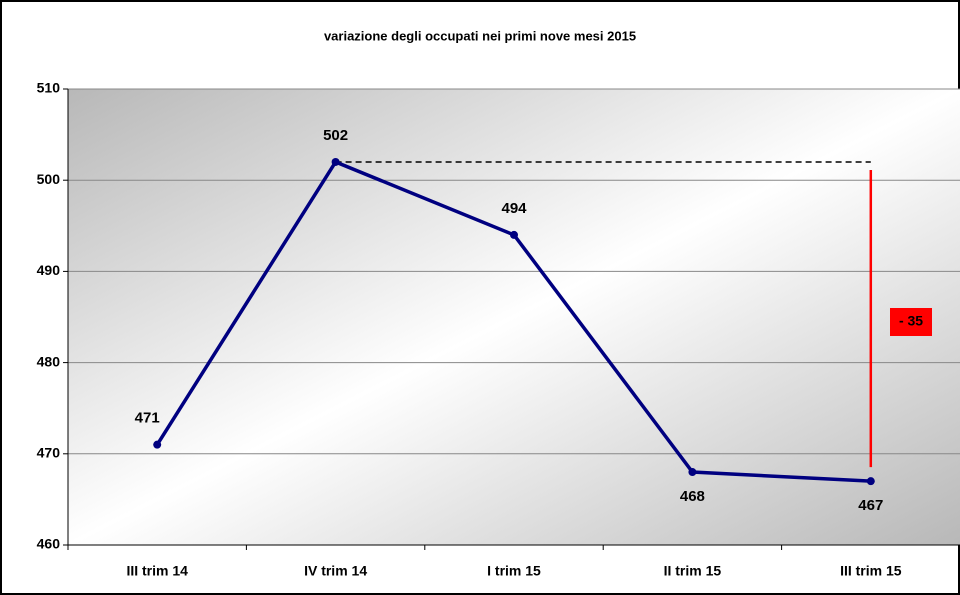 Image resolution: width=960 pixels, height=595 pixels. What do you see at coordinates (514, 571) in the screenshot?
I see `x-tick-label: I trim 15` at bounding box center [514, 571].